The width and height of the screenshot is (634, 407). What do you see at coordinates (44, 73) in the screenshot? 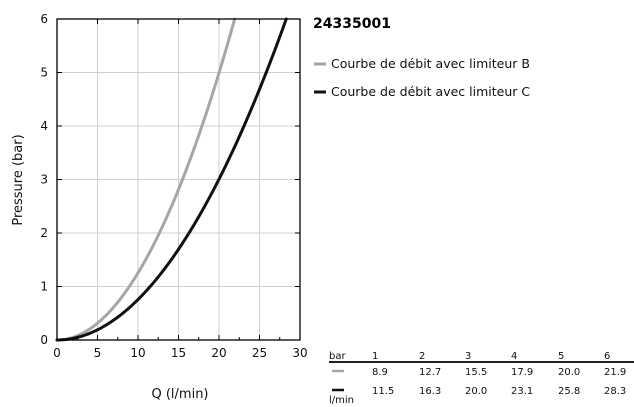
I see `y-tick-label: 5` at bounding box center [44, 73].